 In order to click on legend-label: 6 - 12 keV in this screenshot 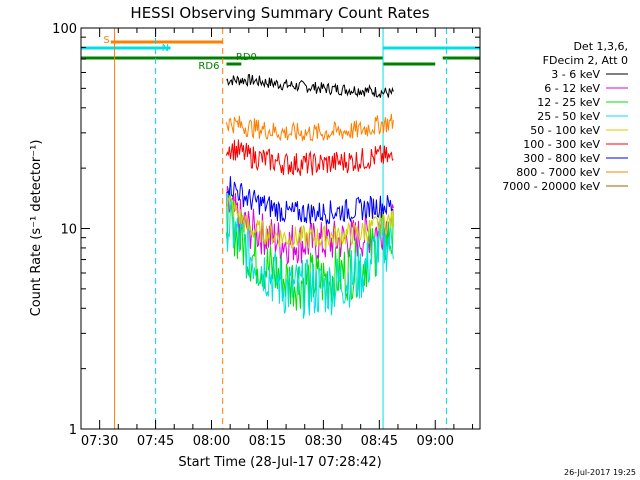, I will do `click(572, 88)`.